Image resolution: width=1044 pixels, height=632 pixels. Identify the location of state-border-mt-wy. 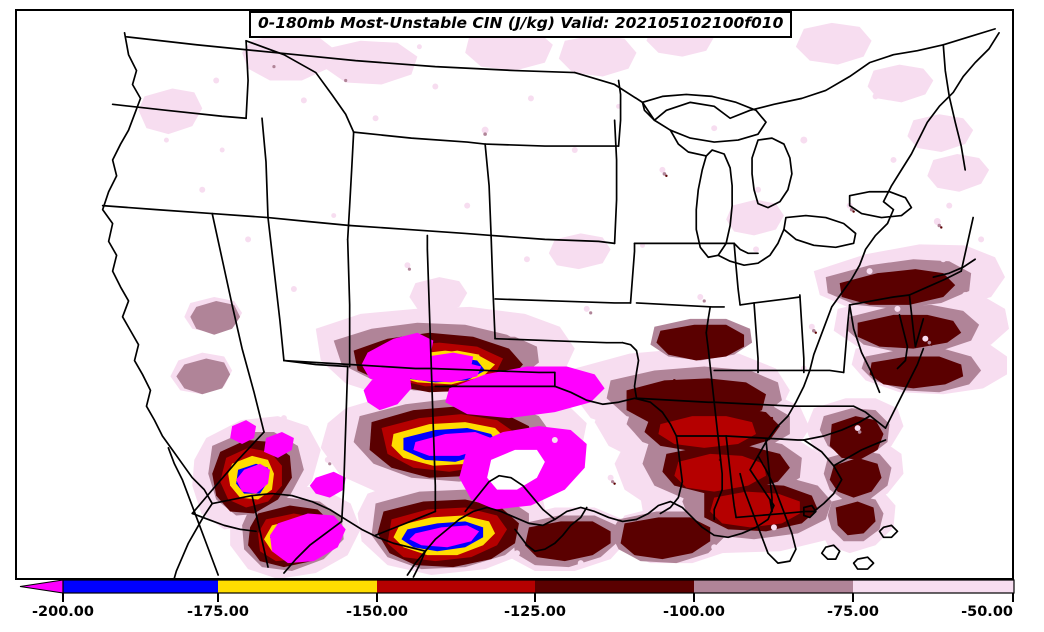
(419, 138).